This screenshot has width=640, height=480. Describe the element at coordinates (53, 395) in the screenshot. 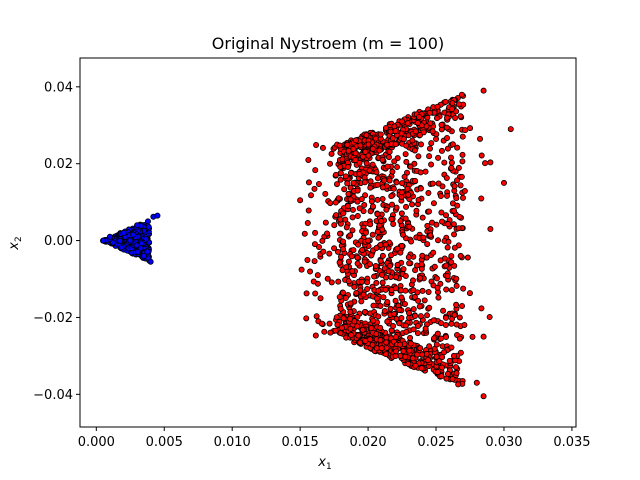

I see `y-tick-label: −0.04` at that location.